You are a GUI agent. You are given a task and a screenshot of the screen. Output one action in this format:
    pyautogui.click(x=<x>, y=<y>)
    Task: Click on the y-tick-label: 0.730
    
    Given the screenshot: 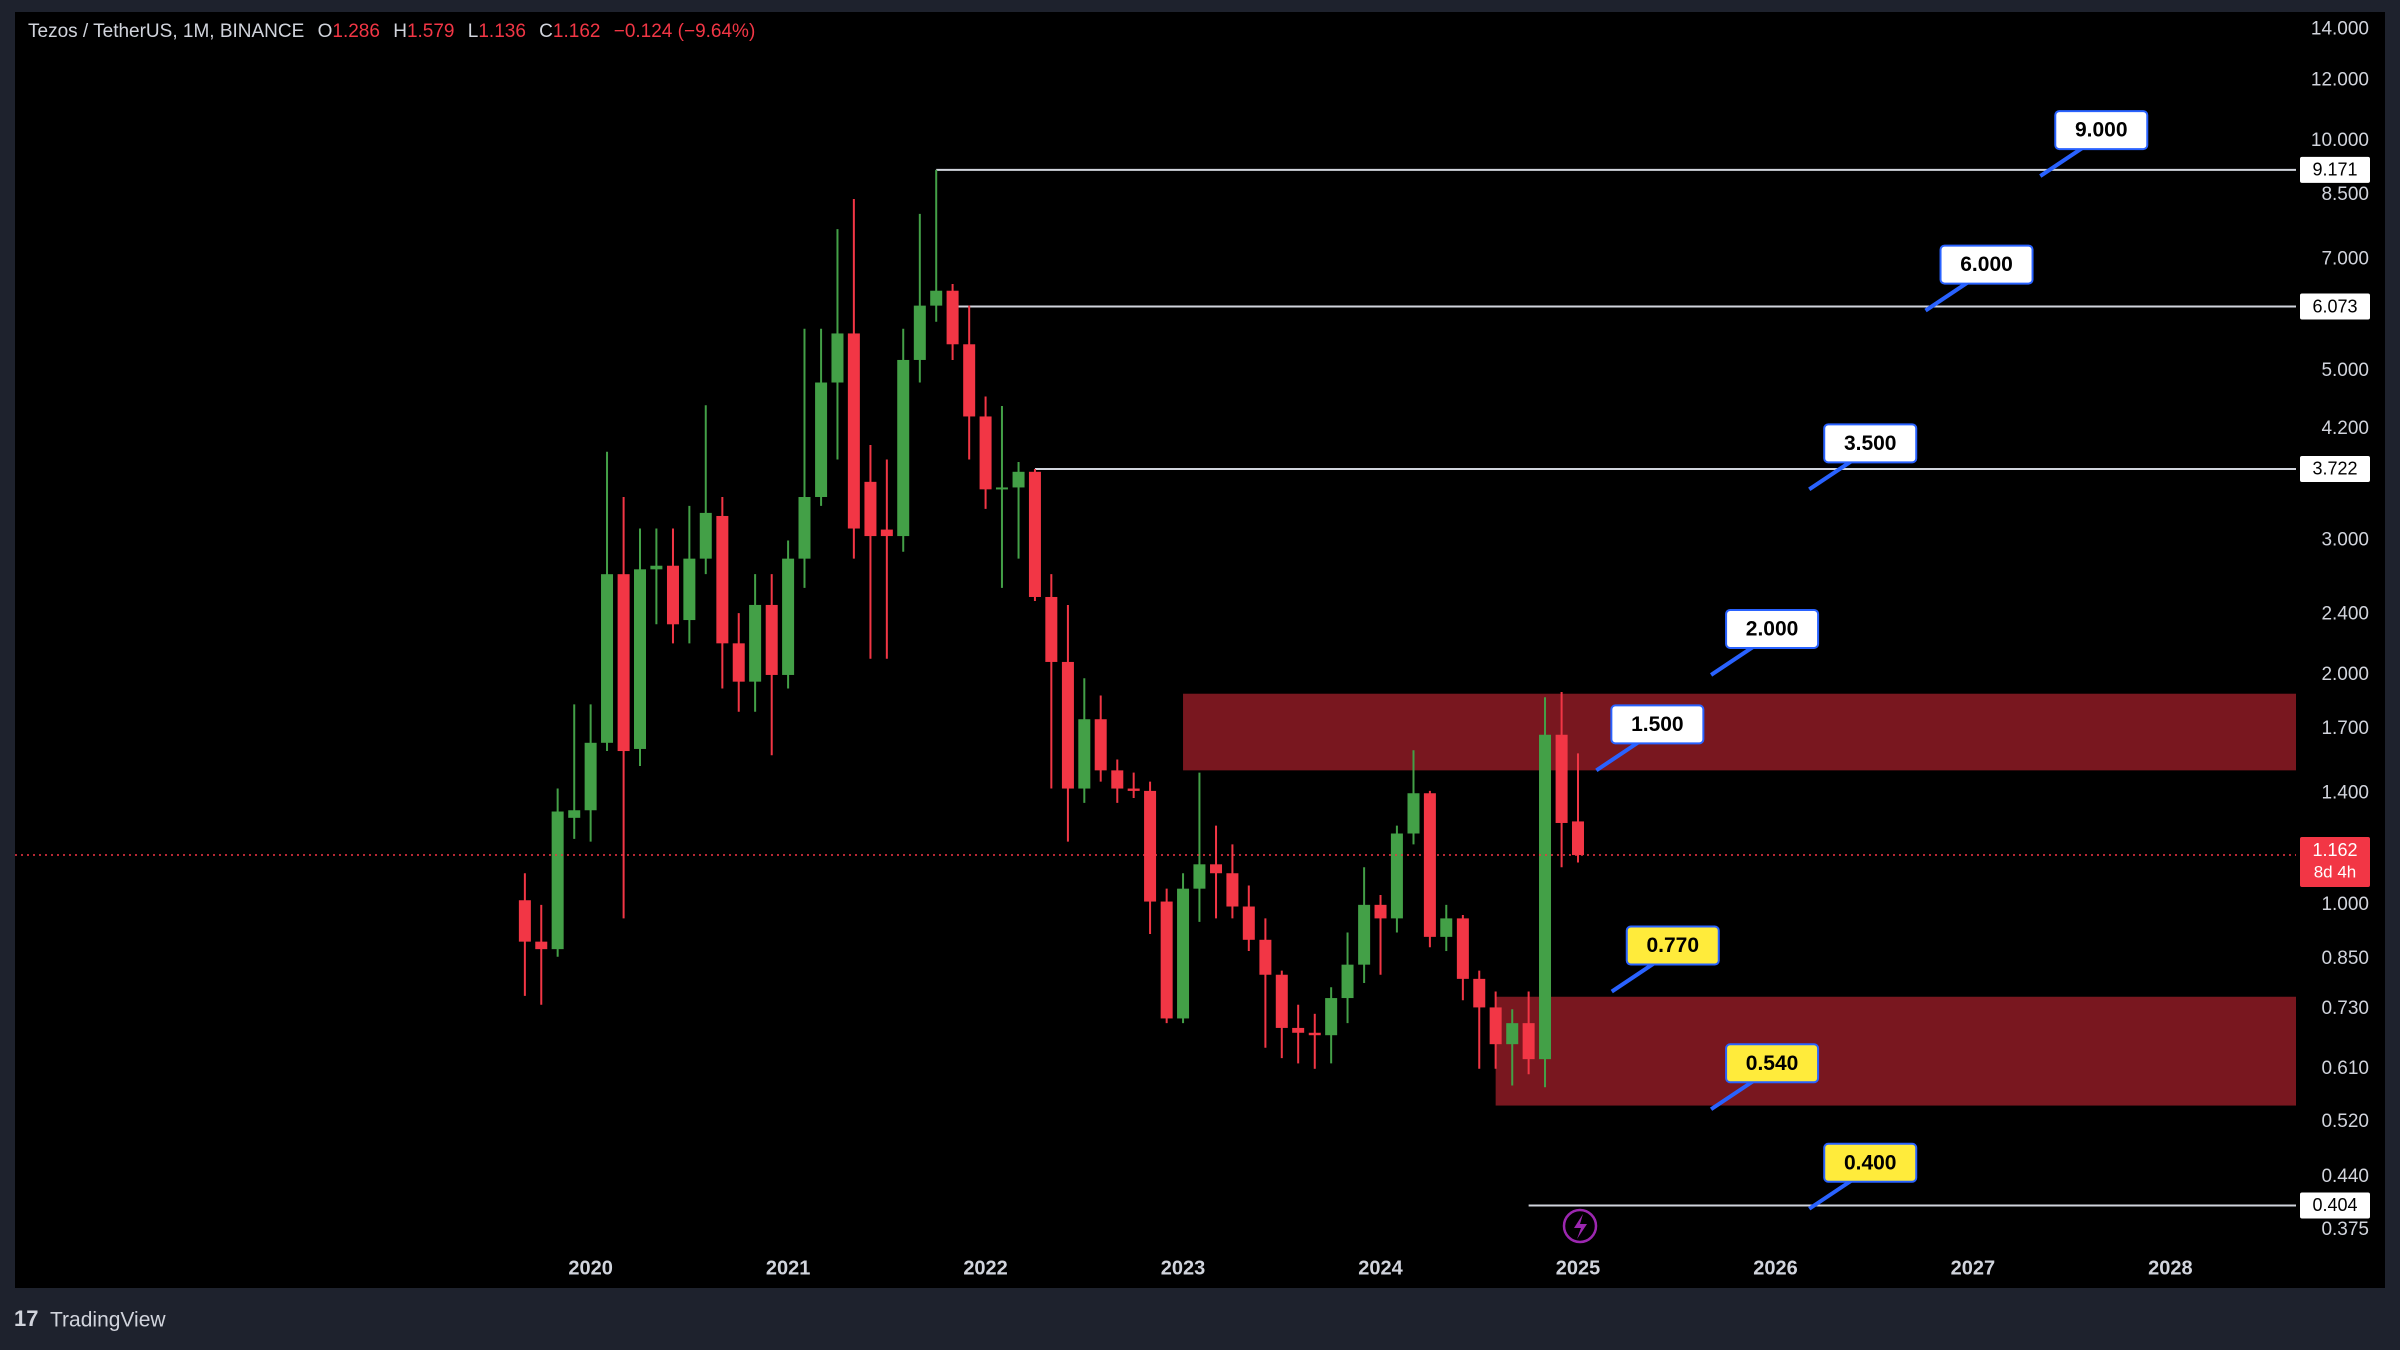 What is the action you would take?
    pyautogui.click(x=2345, y=1008)
    